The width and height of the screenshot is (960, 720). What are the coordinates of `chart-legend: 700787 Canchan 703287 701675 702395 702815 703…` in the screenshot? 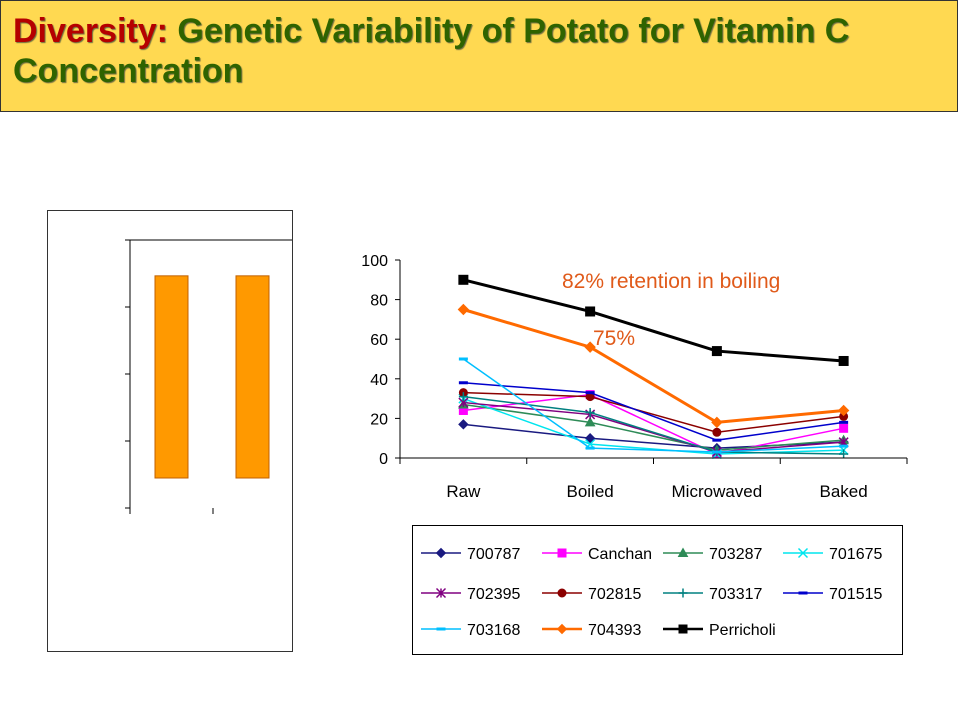 It's located at (657, 590).